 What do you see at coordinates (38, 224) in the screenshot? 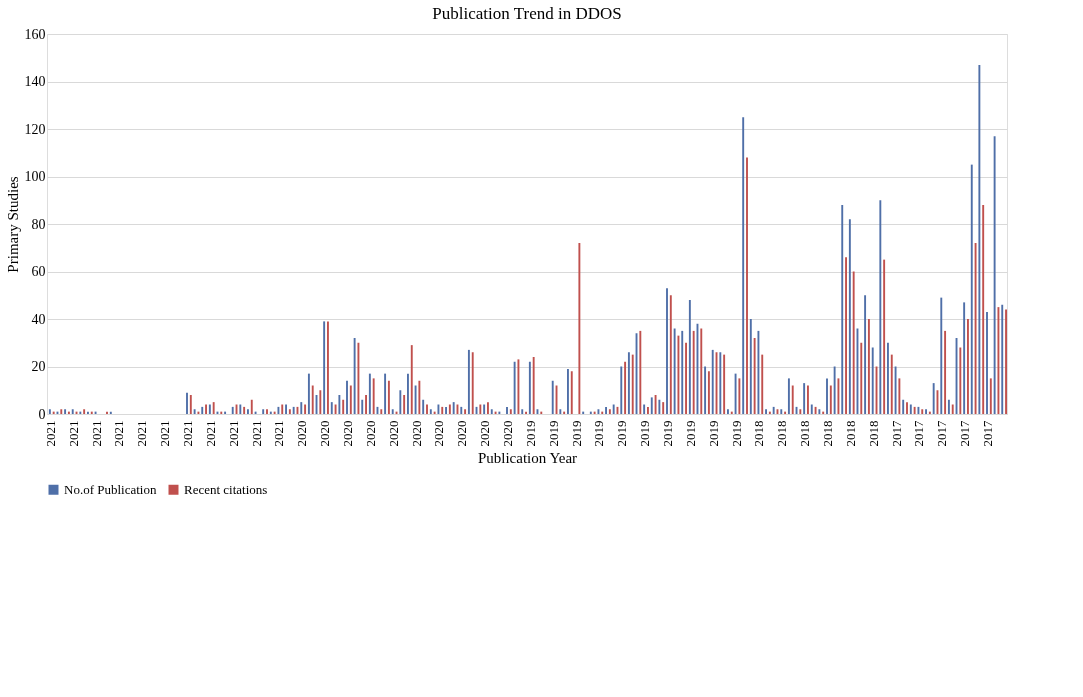
I see `y-tick-label: 80` at bounding box center [38, 224].